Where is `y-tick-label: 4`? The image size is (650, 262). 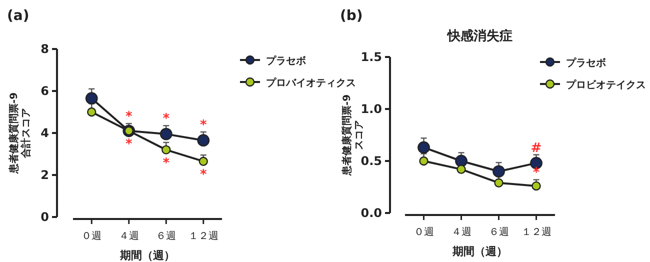
y-tick-label: 4 is located at coordinates (44, 133).